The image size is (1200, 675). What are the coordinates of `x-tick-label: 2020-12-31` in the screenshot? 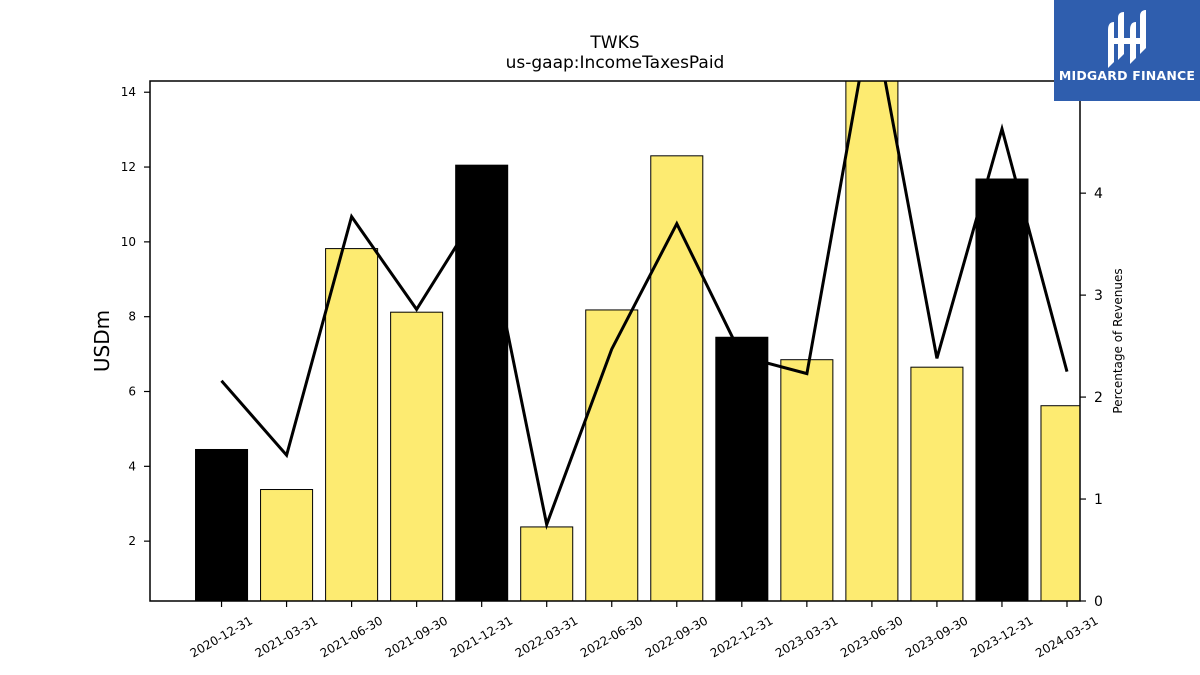 It's located at (221, 636).